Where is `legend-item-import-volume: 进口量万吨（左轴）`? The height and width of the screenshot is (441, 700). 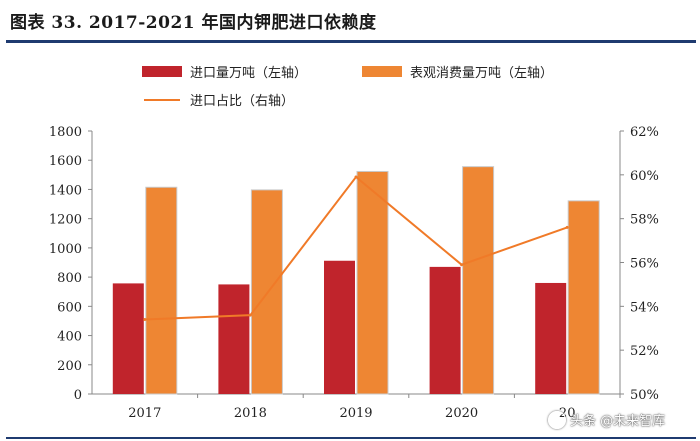
legend-item-import-volume: 进口量万吨（左轴） is located at coordinates (224, 71).